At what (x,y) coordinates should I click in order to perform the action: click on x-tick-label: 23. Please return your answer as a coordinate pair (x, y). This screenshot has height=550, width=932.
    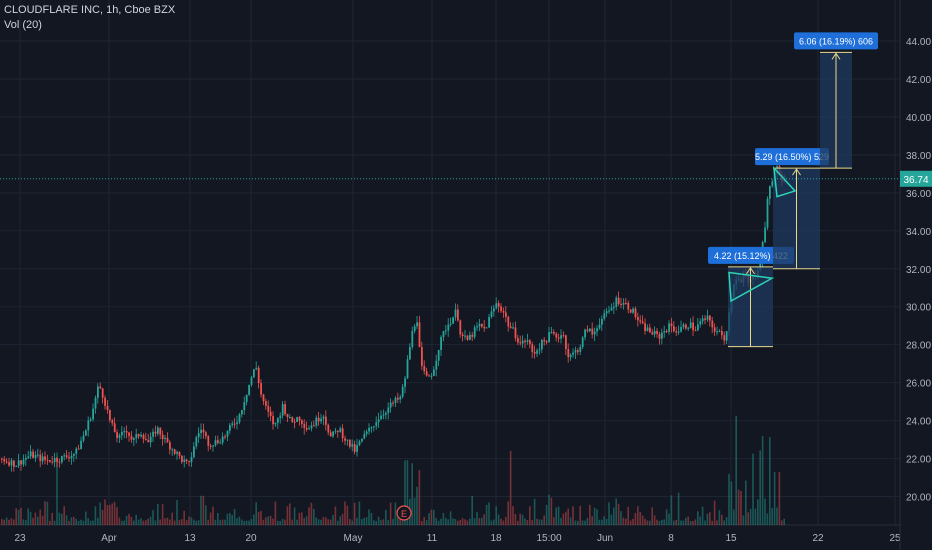
    Looking at the image, I should click on (20, 538).